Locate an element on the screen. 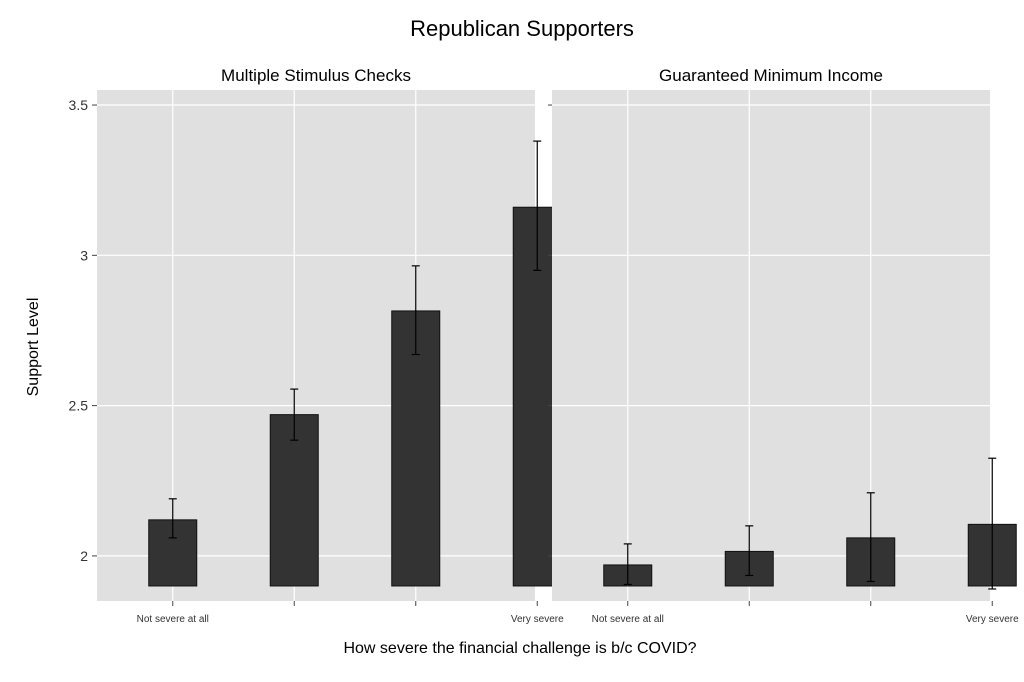  y-axis-label: Support Level is located at coordinates (33, 347).